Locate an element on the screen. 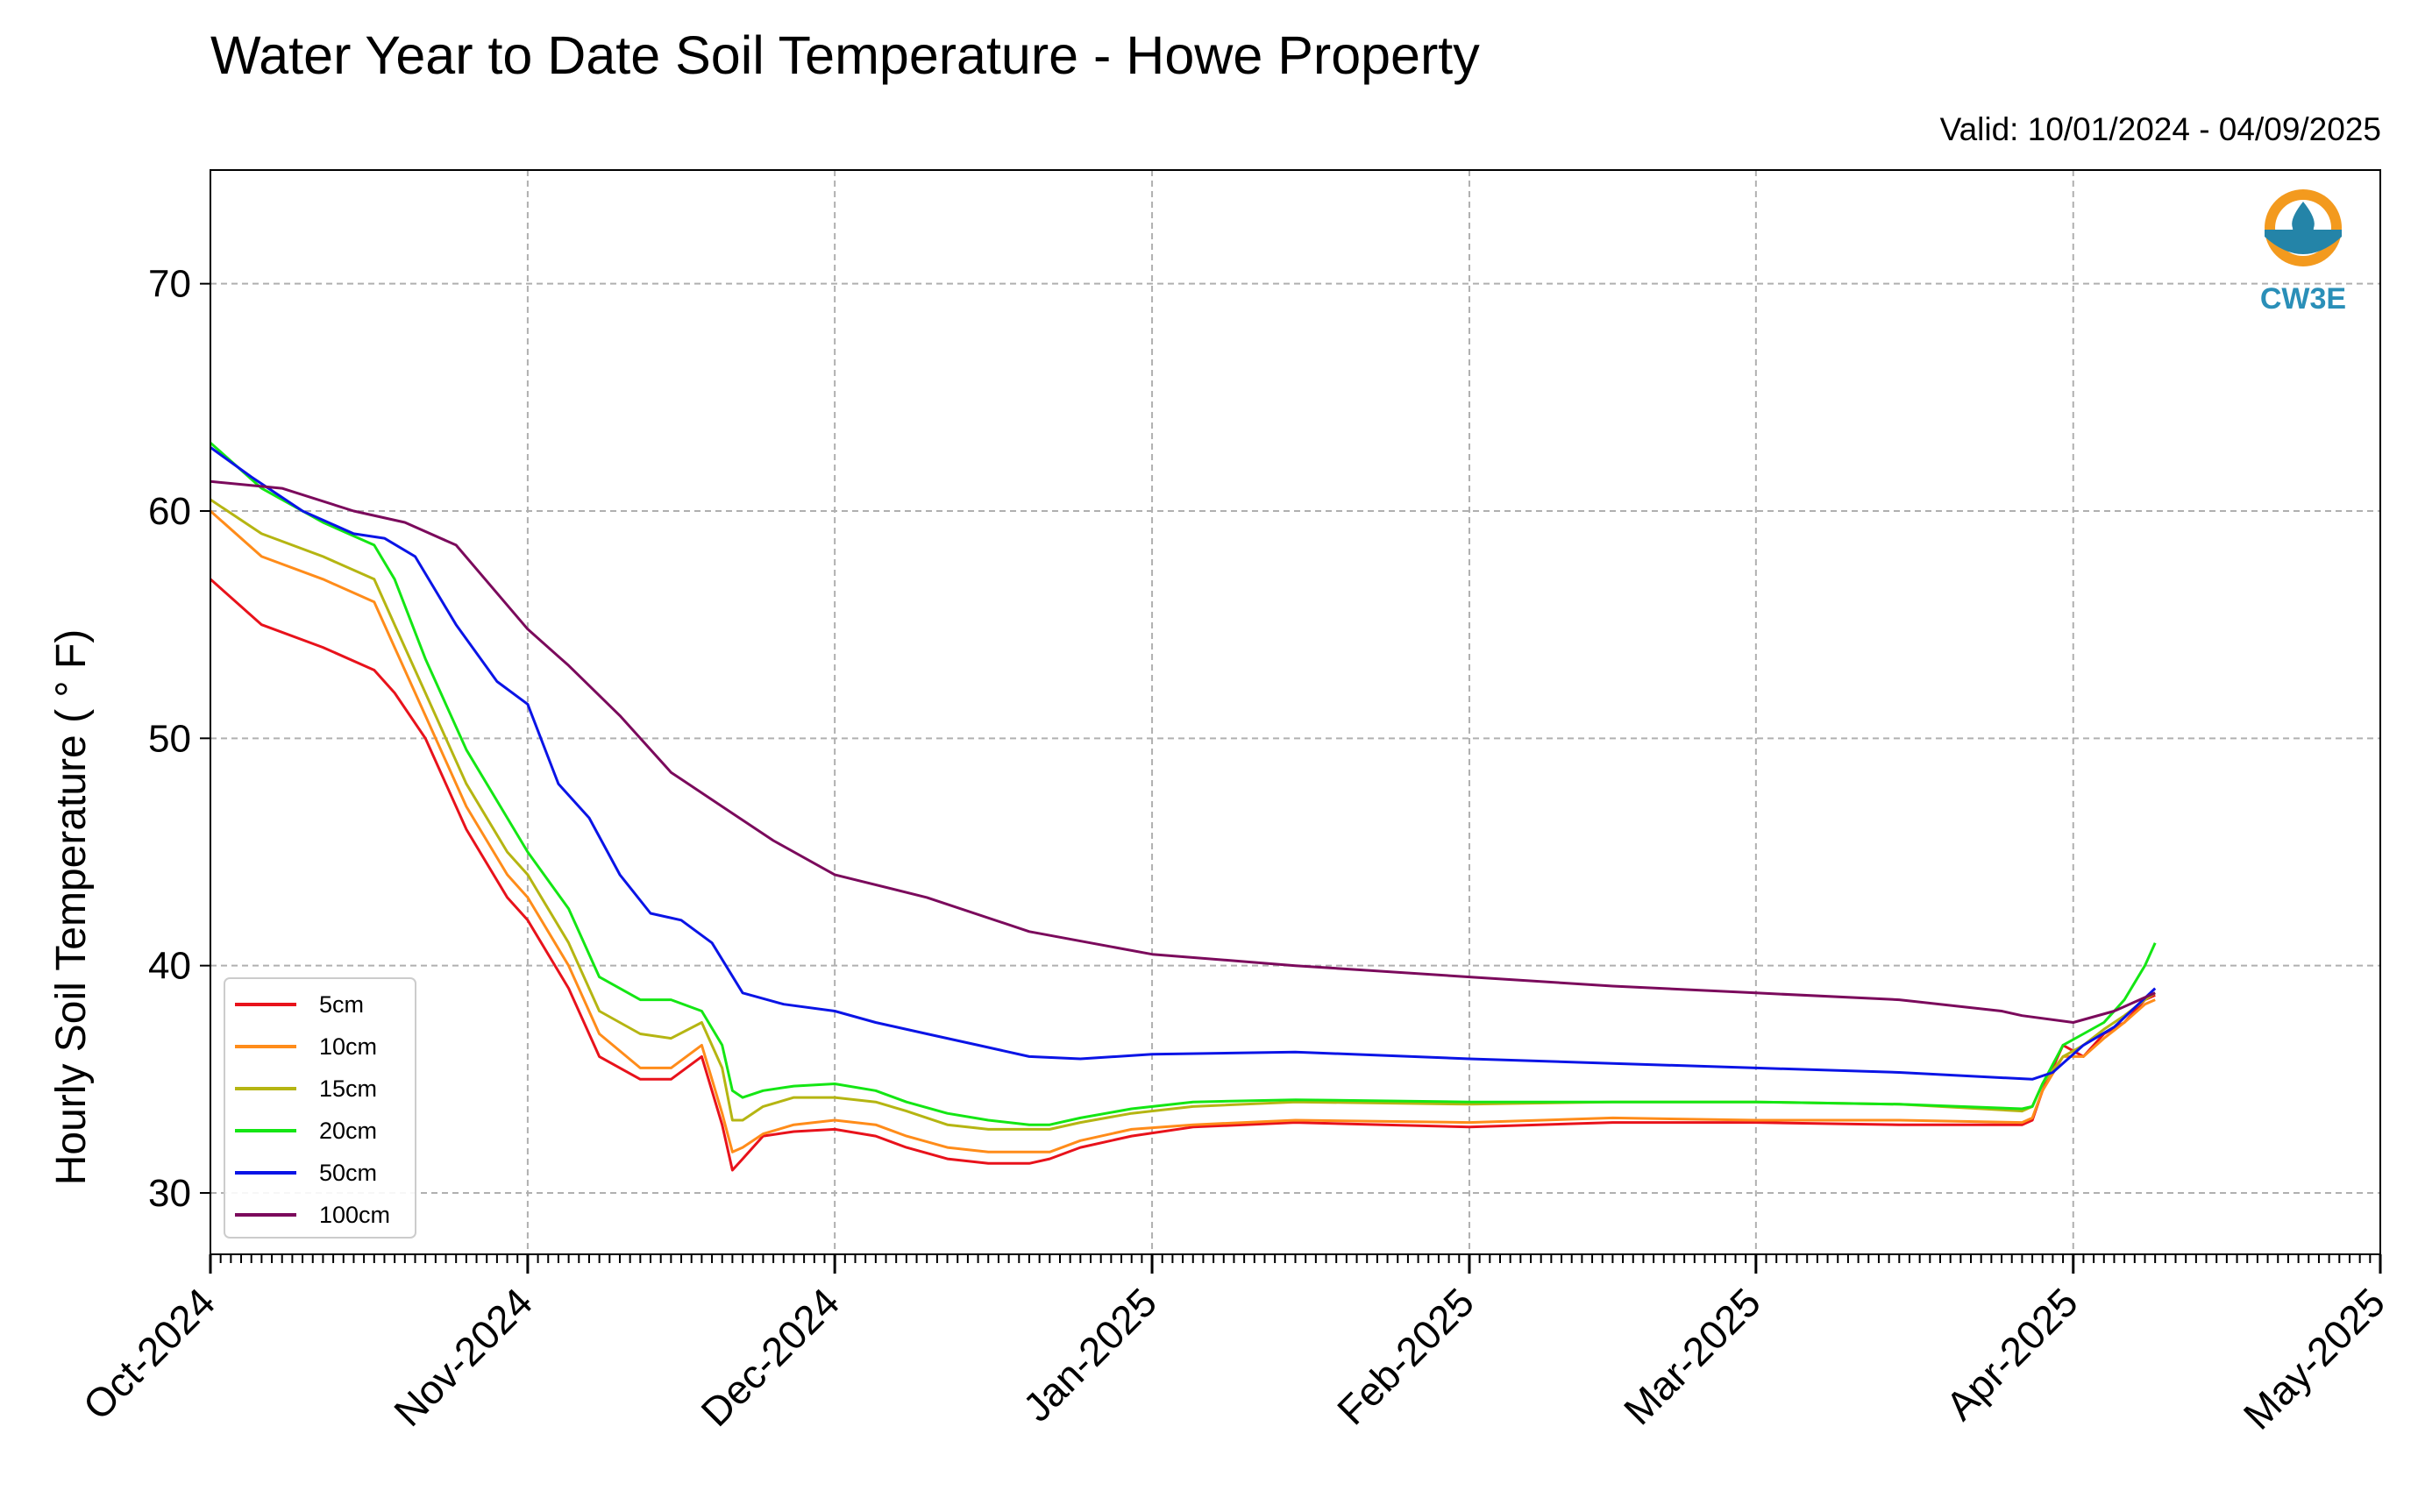  x-tick-label: Nov-2024 is located at coordinates (463, 1357).